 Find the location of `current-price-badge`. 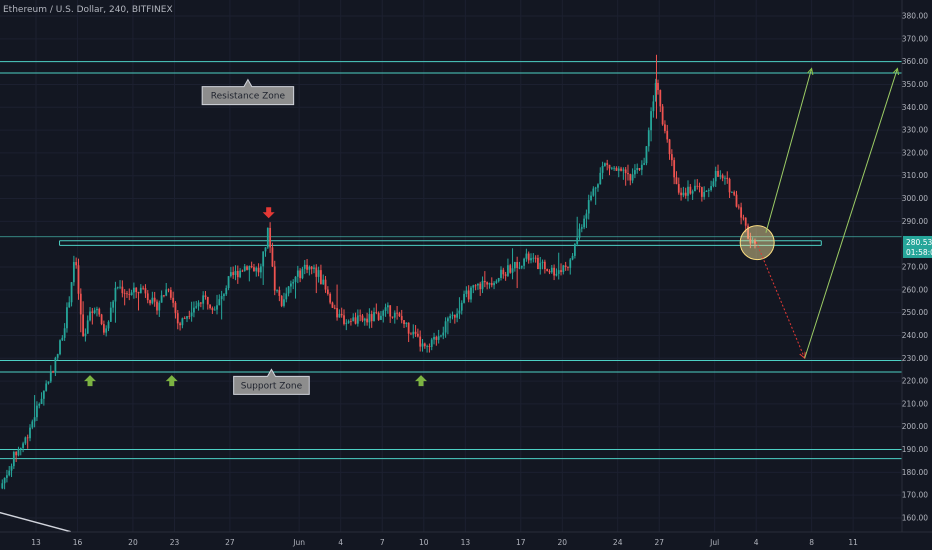

current-price-badge is located at coordinates (917, 246).